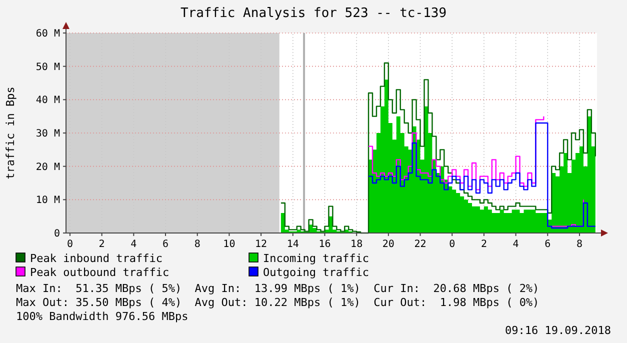  I want to click on text: 09:16 19.09.2018, so click(558, 330).